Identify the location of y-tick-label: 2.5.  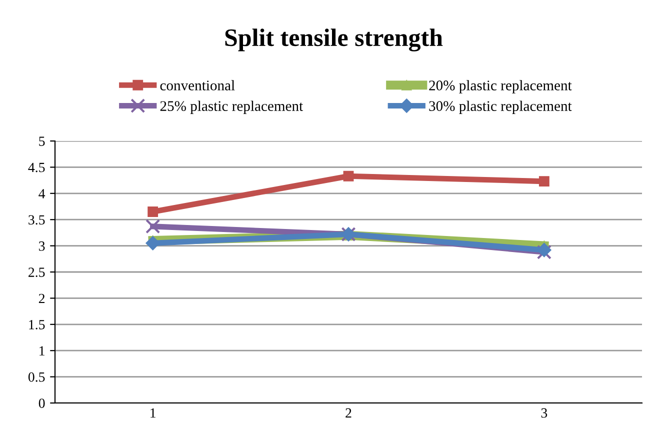
(36, 273).